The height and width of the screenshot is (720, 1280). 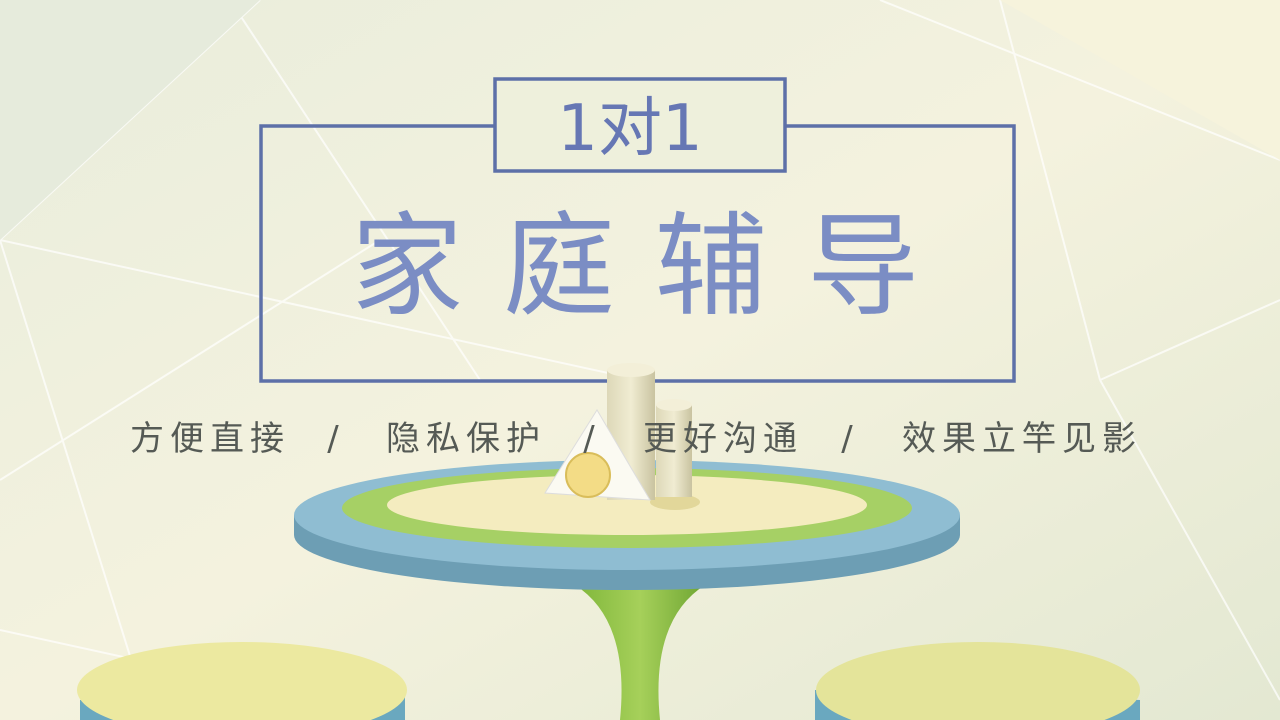 I want to click on badge-box, so click(x=640, y=125).